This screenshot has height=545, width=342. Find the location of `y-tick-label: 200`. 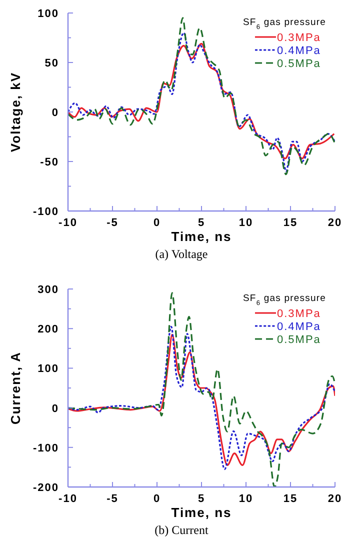

y-tick-label: 200 is located at coordinates (48, 330).